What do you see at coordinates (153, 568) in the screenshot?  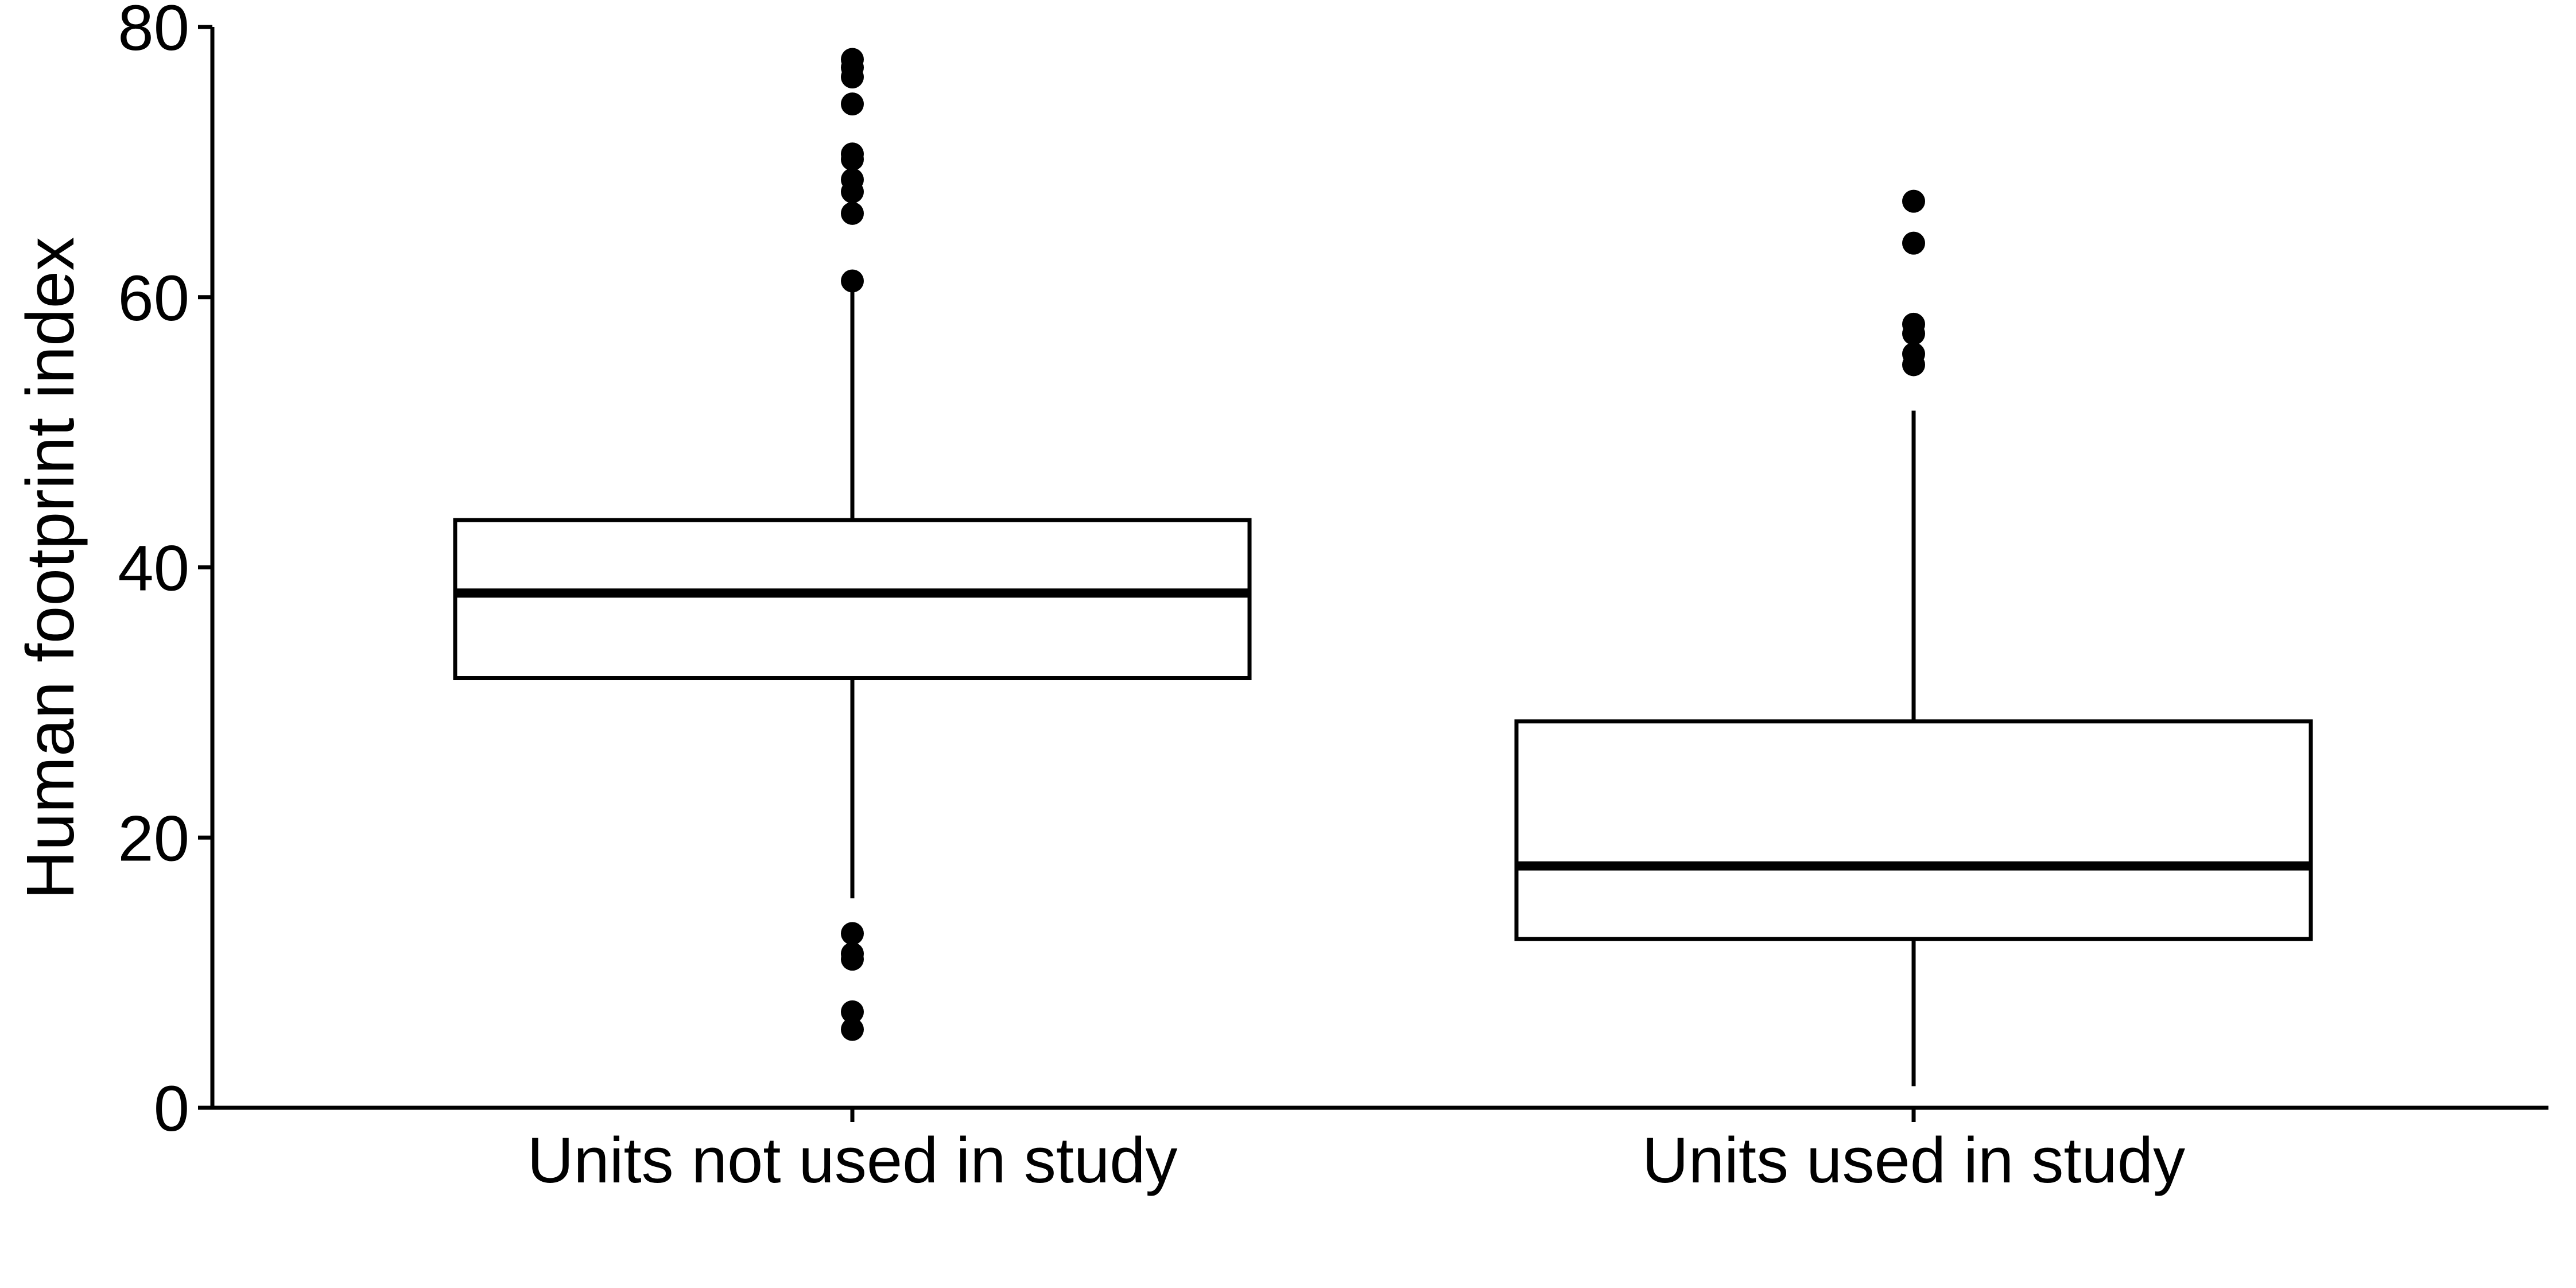 I see `y-tick-label: 40` at bounding box center [153, 568].